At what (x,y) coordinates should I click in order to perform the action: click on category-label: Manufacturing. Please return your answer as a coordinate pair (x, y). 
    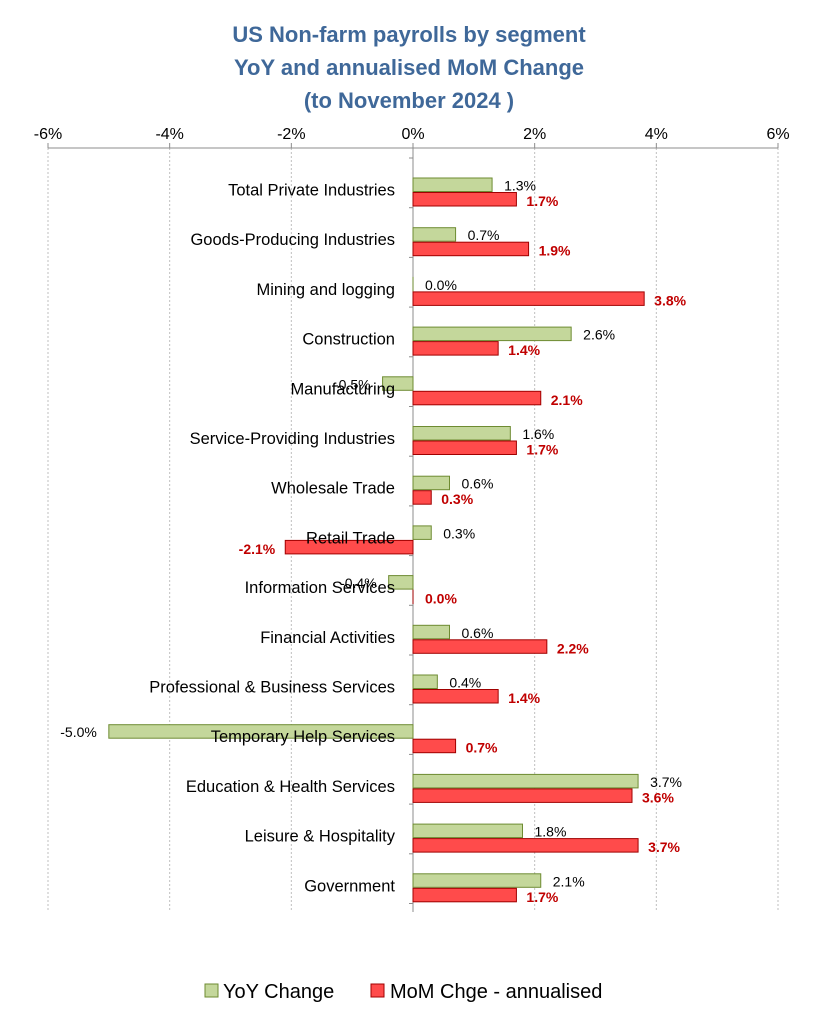
    Looking at the image, I should click on (342, 389).